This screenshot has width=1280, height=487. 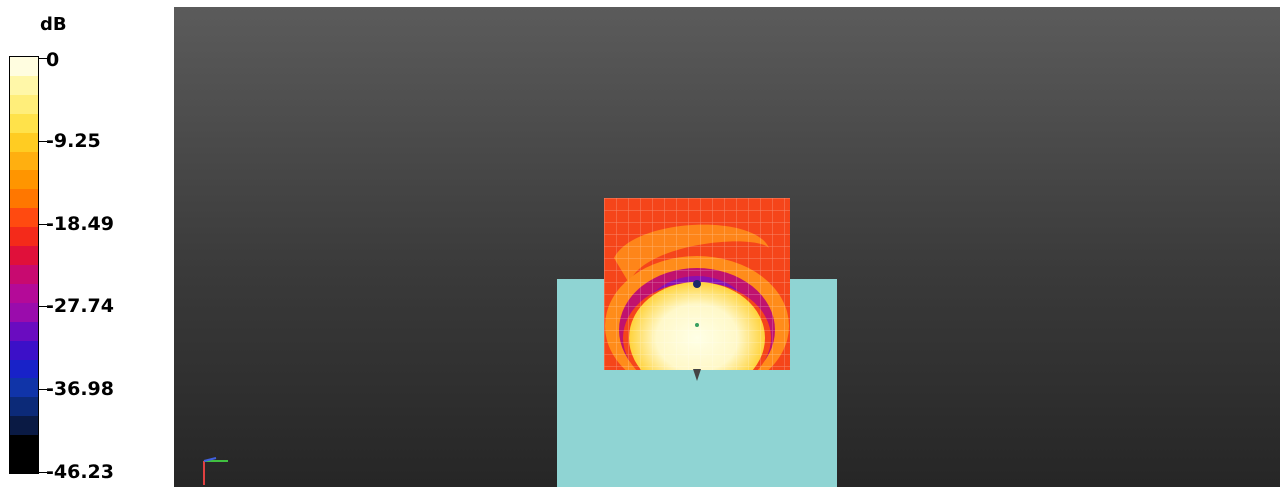 What do you see at coordinates (80, 306) in the screenshot?
I see `legend-tick-label: -27.74` at bounding box center [80, 306].